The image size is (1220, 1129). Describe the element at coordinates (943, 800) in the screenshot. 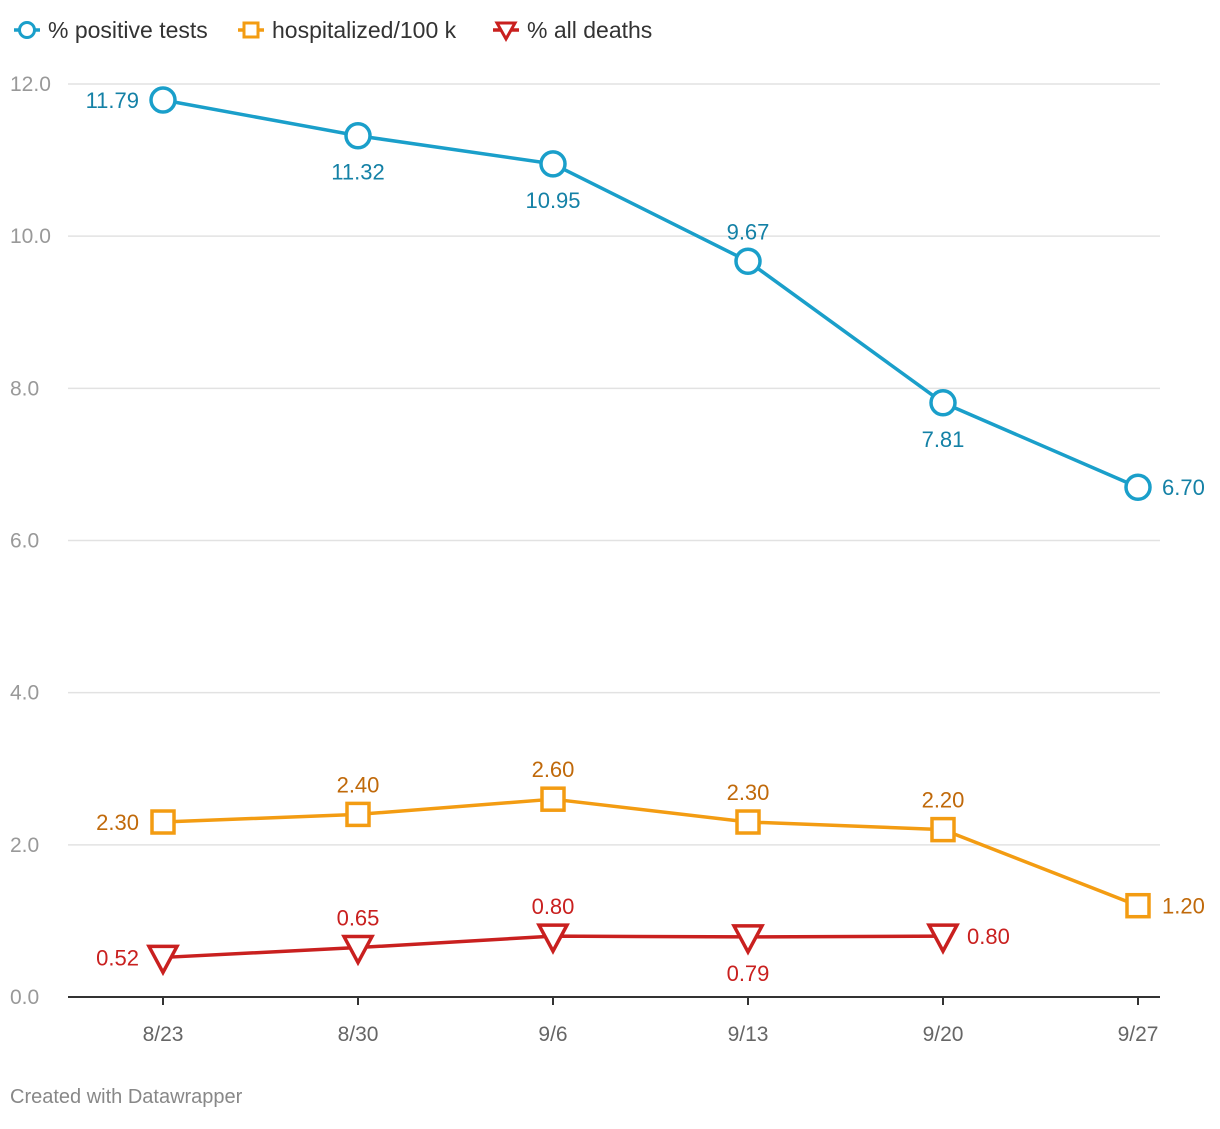

I see `data-label: 2.20` at that location.